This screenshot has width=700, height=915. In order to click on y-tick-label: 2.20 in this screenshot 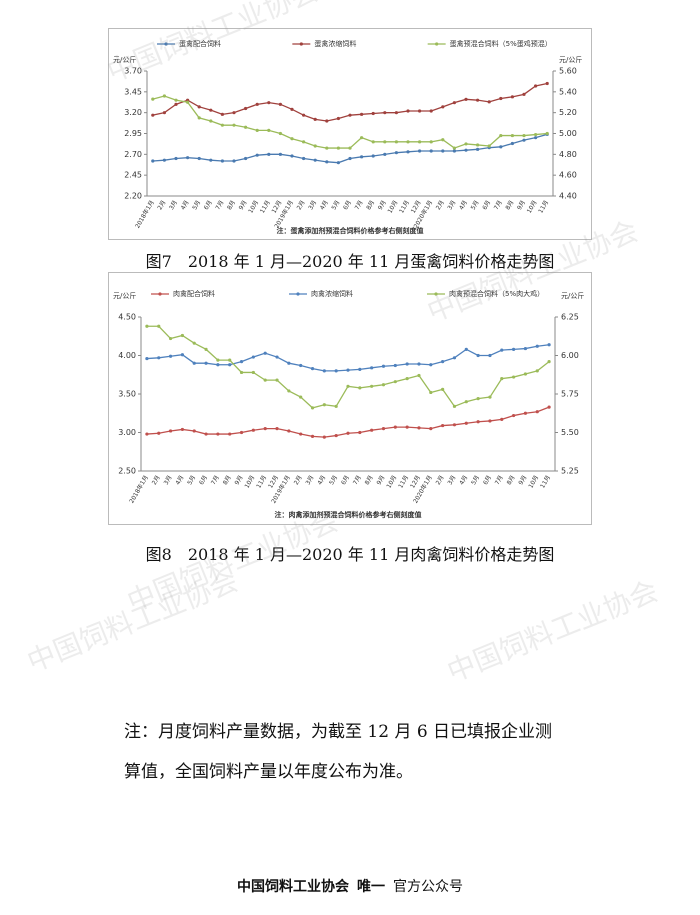, I will do `click(133, 196)`.